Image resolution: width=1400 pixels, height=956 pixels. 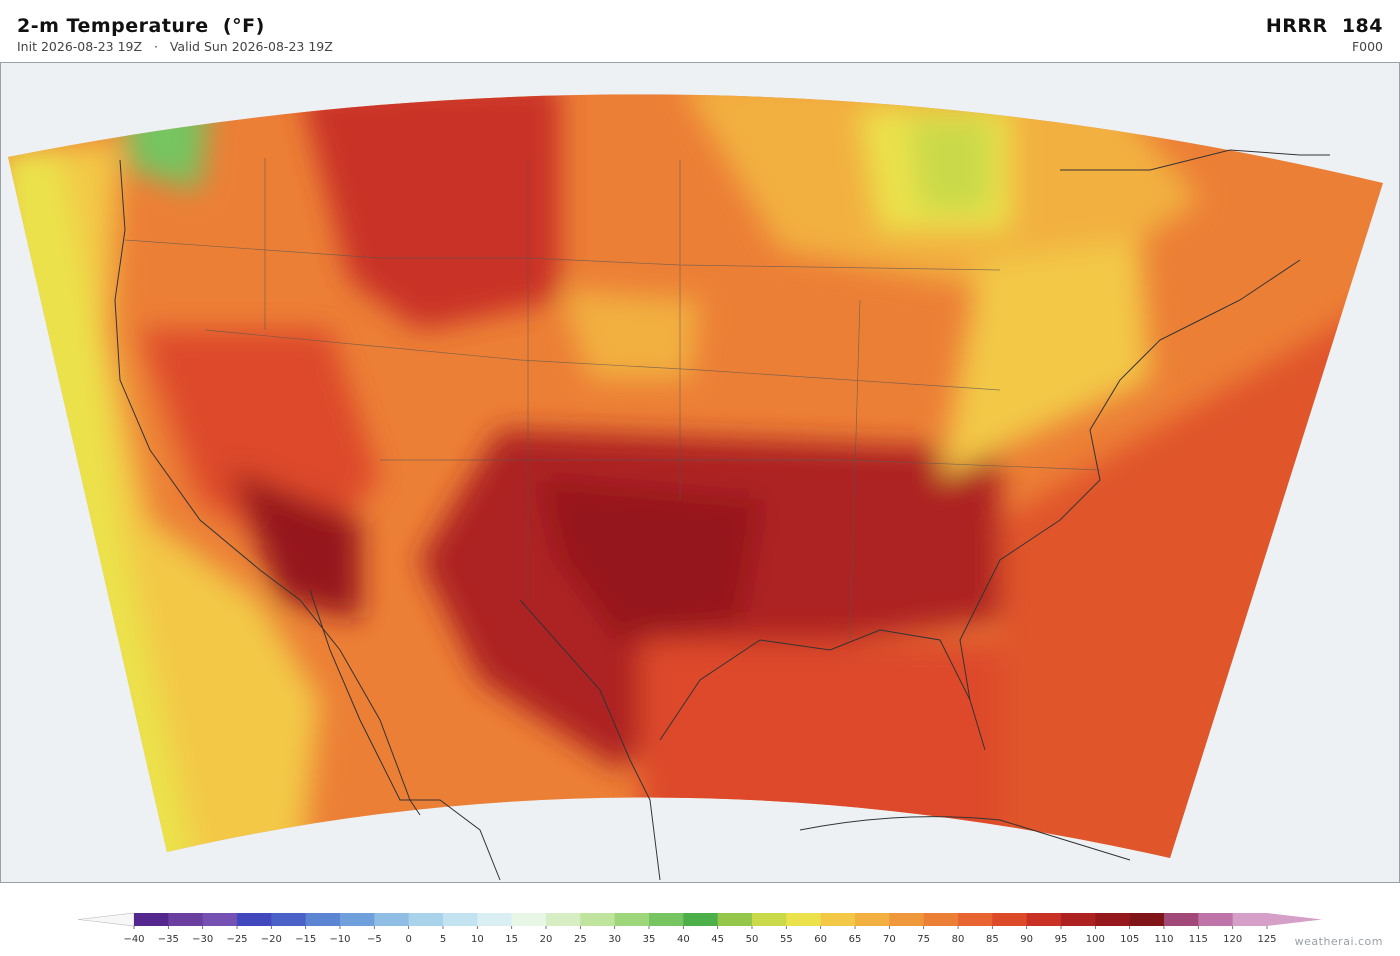 I want to click on colorbar-tick-label: 105, so click(x=1129, y=939).